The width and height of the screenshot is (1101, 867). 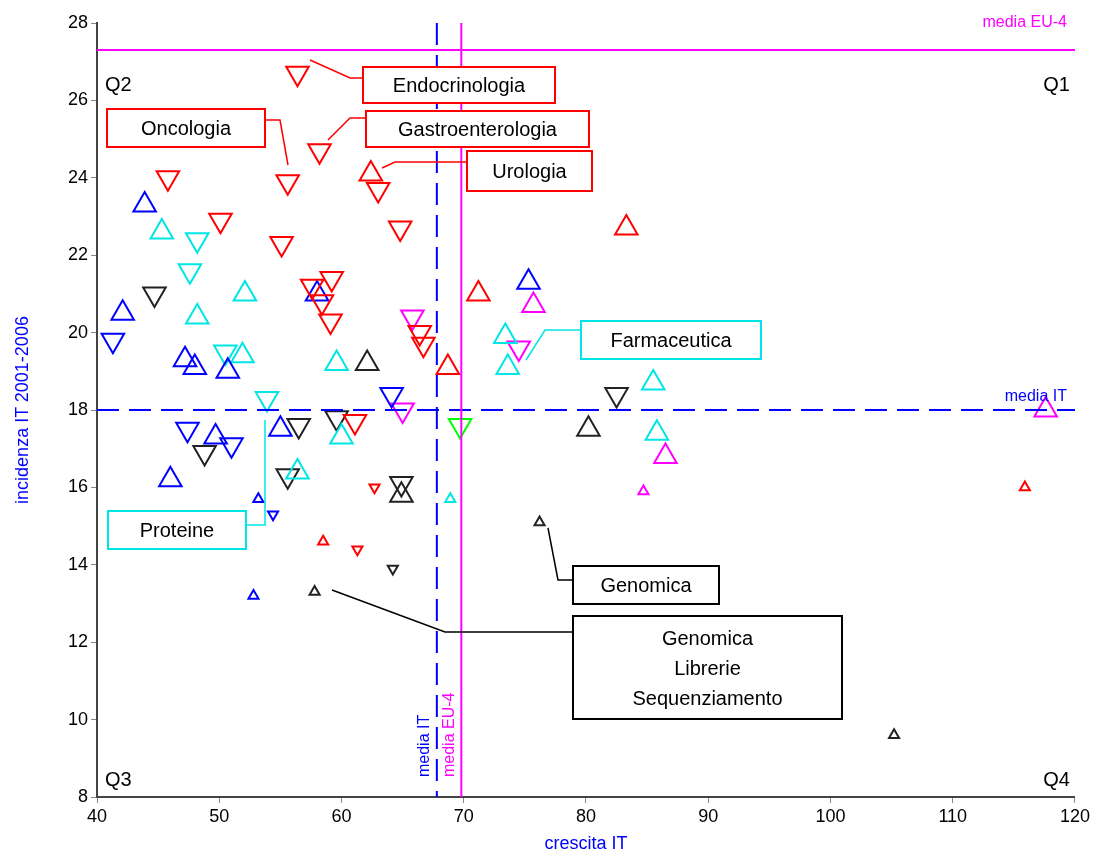 I want to click on y-tick-label: 26, so click(x=77, y=99).